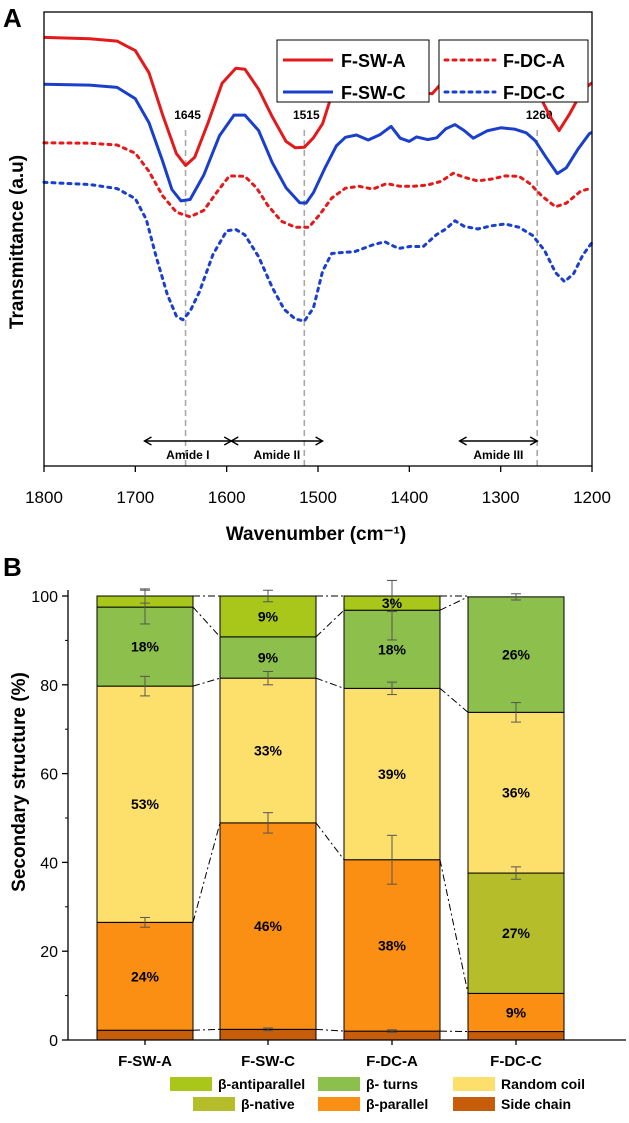 Image resolution: width=629 pixels, height=1123 pixels. I want to click on category-label: F-SW-C, so click(268, 1061).